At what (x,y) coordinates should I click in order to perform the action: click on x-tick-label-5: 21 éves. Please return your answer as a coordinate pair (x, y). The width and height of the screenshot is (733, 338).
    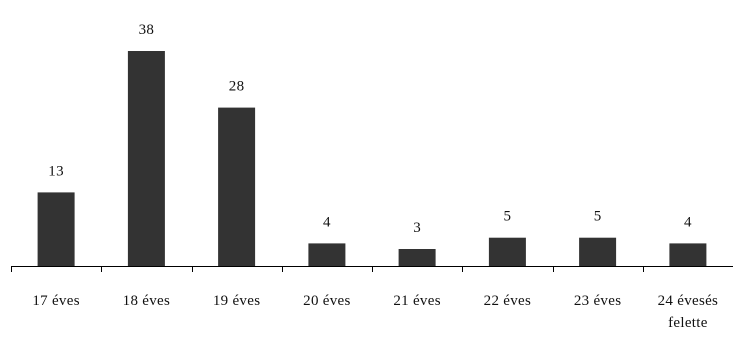
    Looking at the image, I should click on (417, 301).